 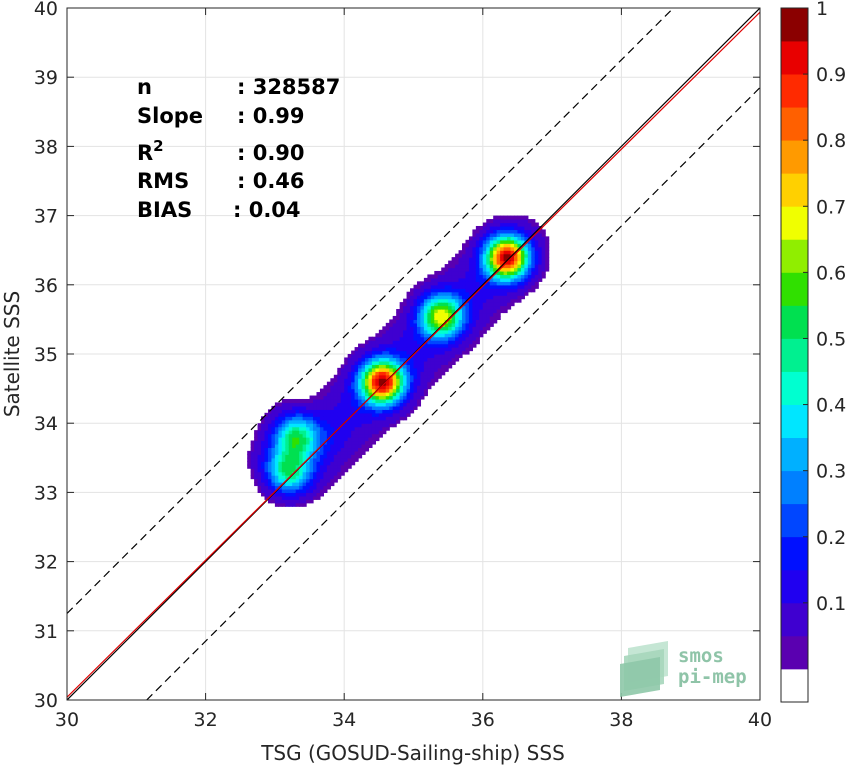 What do you see at coordinates (712, 677) in the screenshot?
I see `logo-line2: pi-mep` at bounding box center [712, 677].